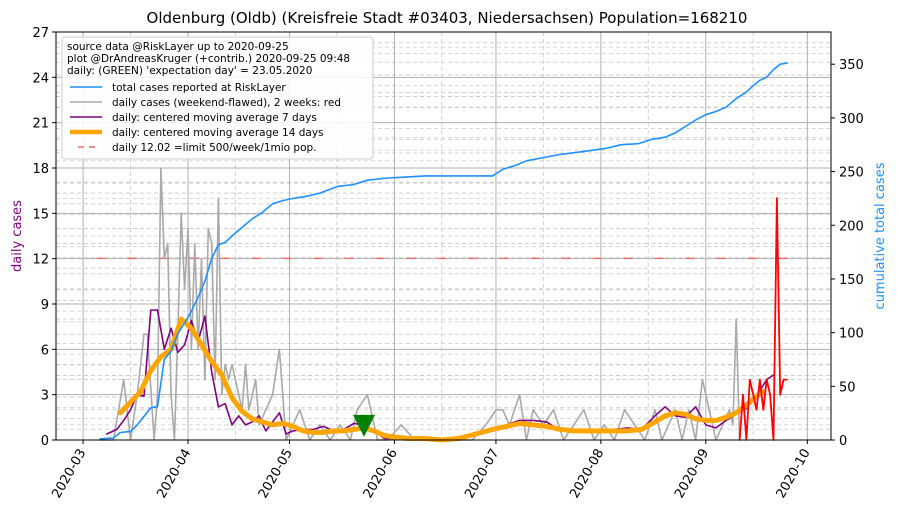 Image resolution: width=897 pixels, height=516 pixels. Describe the element at coordinates (847, 253) in the screenshot. I see `right-axis: 0 50 100 150 200 250 300 350` at that location.